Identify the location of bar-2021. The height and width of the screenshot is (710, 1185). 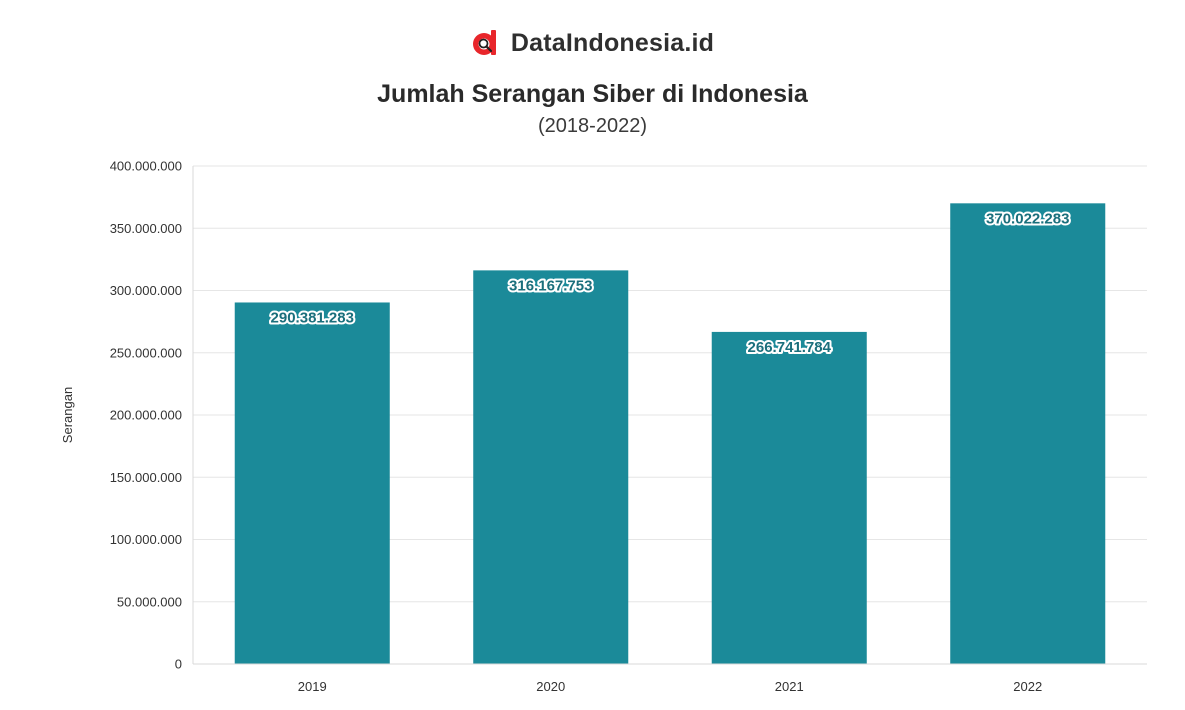
(789, 497).